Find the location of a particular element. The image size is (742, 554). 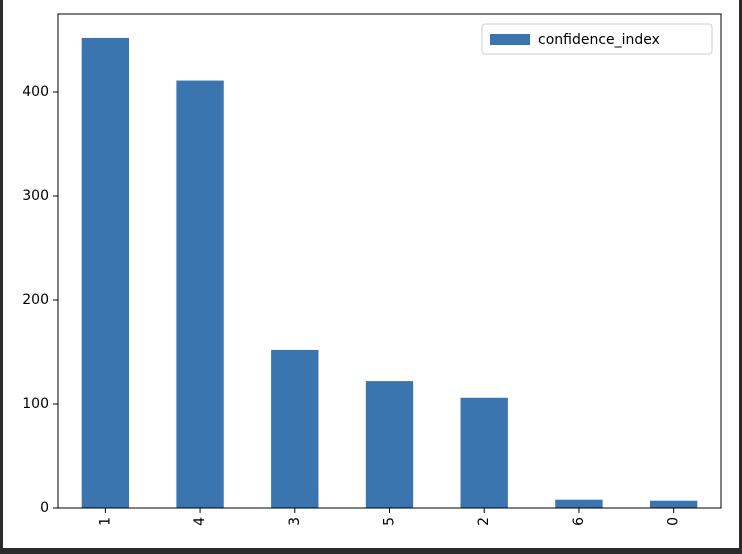

legend-label: confidence_index is located at coordinates (599, 40).